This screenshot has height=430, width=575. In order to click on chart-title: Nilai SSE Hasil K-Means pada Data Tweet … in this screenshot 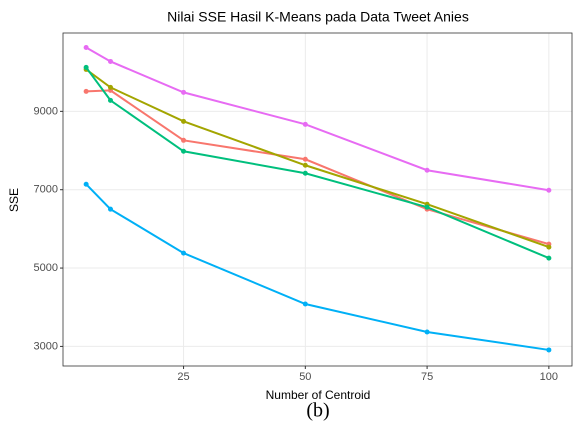, I will do `click(318, 17)`.